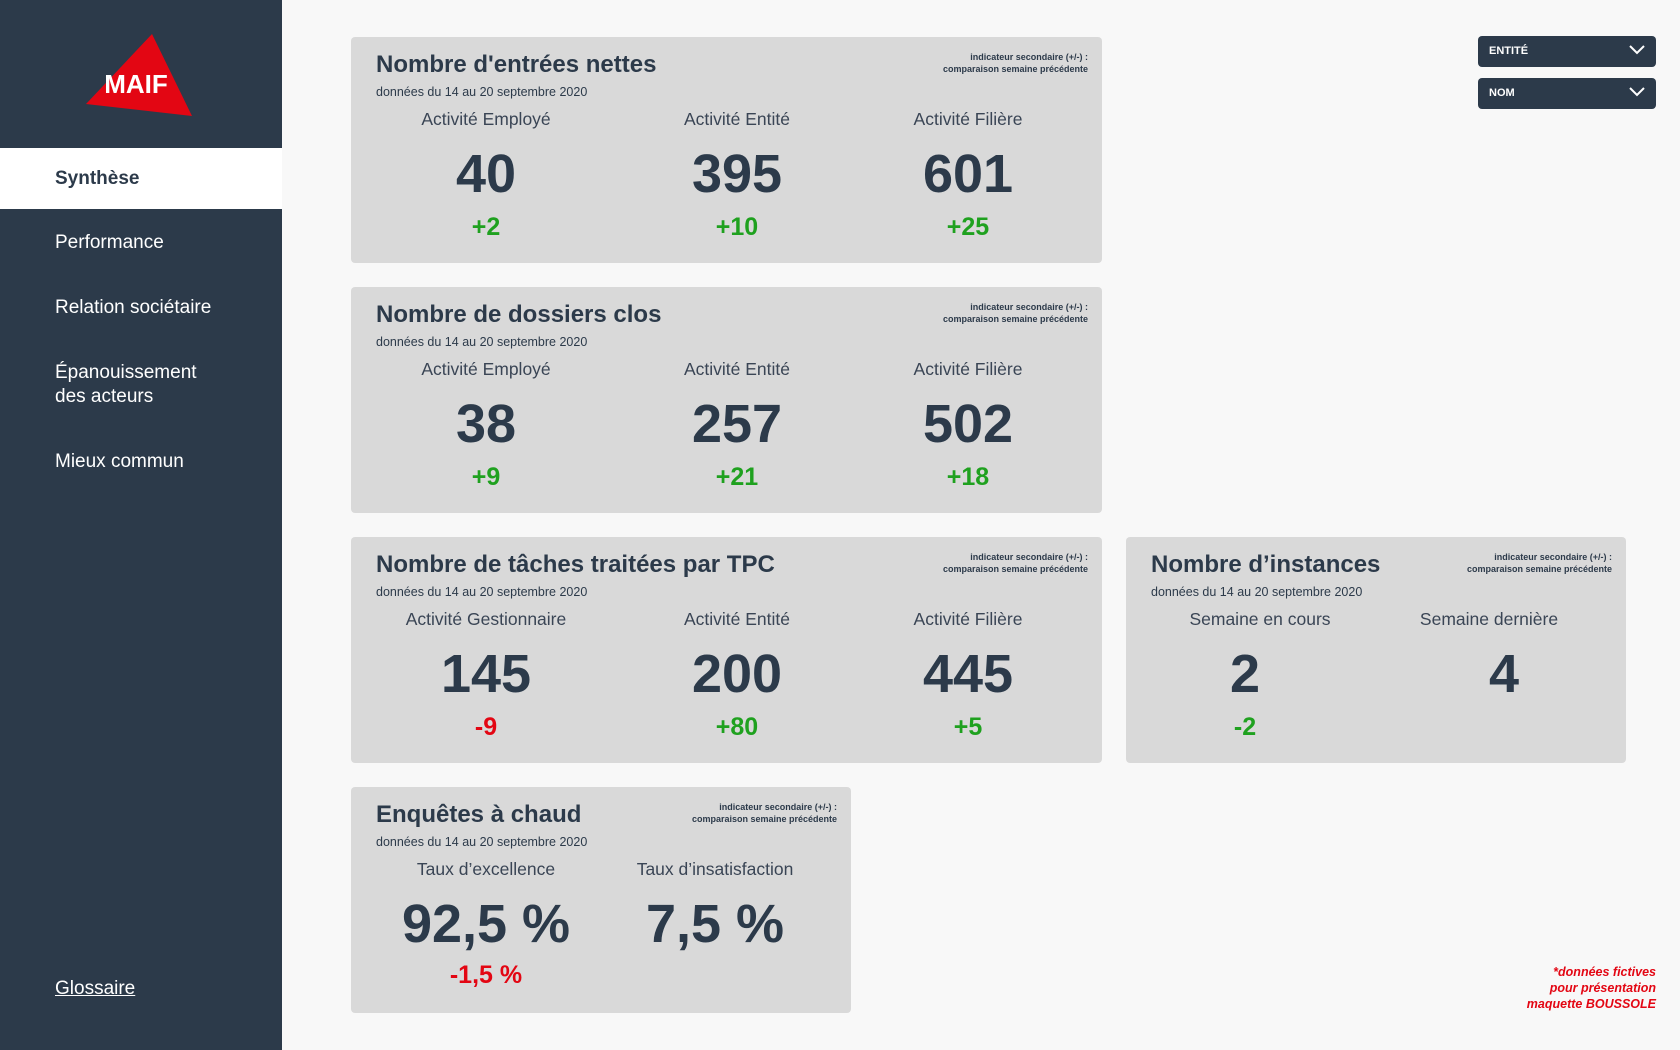 The width and height of the screenshot is (1680, 1050). I want to click on metric-delta: +18, so click(968, 477).